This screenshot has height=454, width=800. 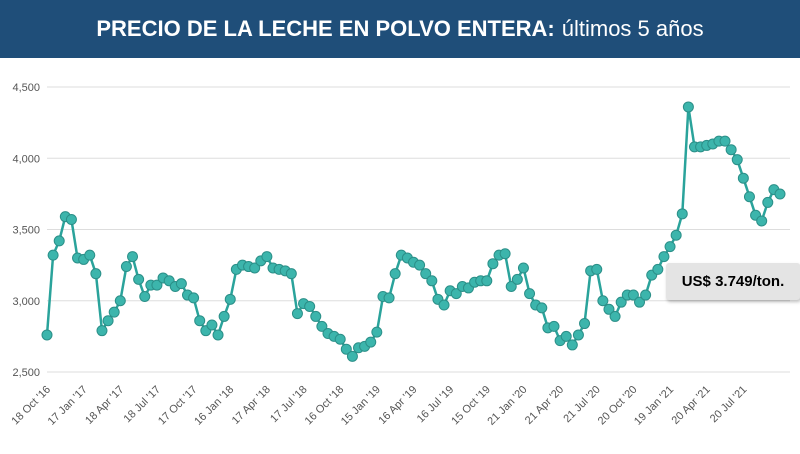 What do you see at coordinates (397, 405) in the screenshot?
I see `x-tick-label: 16 Apr '19` at bounding box center [397, 405].